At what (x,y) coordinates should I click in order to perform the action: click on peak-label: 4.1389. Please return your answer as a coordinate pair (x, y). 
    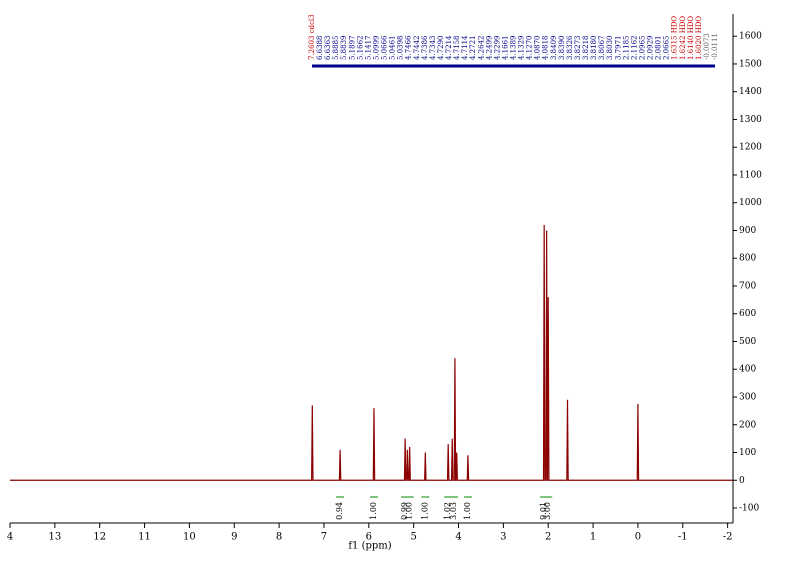
    Looking at the image, I should click on (514, 48).